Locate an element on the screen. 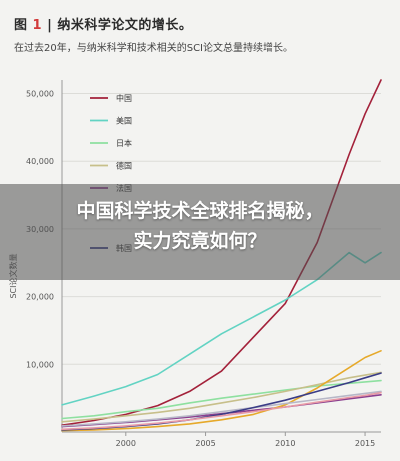  y-tick-label: 40,000 is located at coordinates (40, 161).